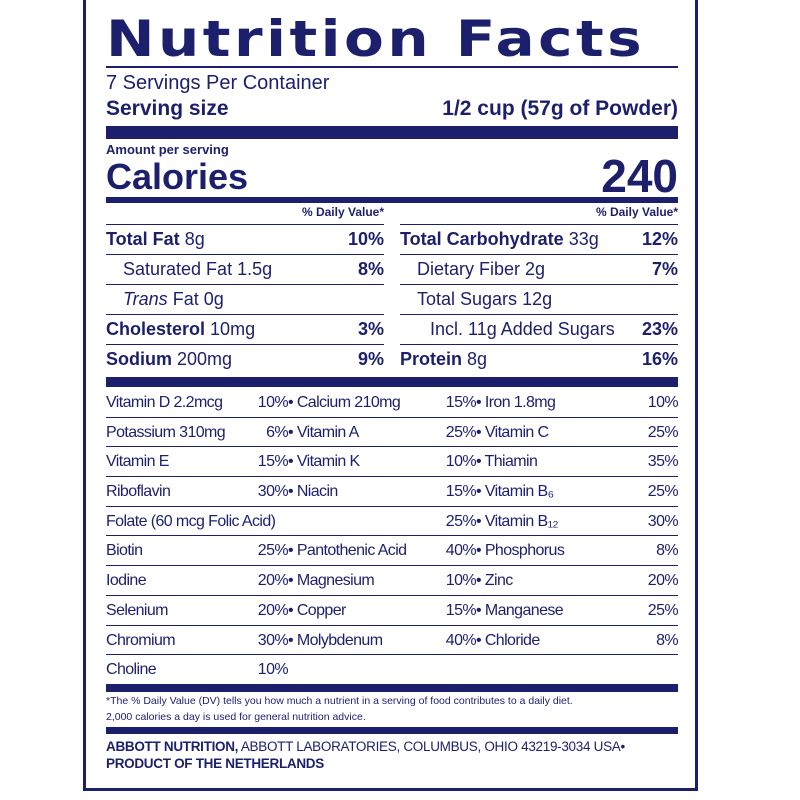 The width and height of the screenshot is (800, 800). I want to click on micronutrient-name: Riboflavin, so click(138, 492).